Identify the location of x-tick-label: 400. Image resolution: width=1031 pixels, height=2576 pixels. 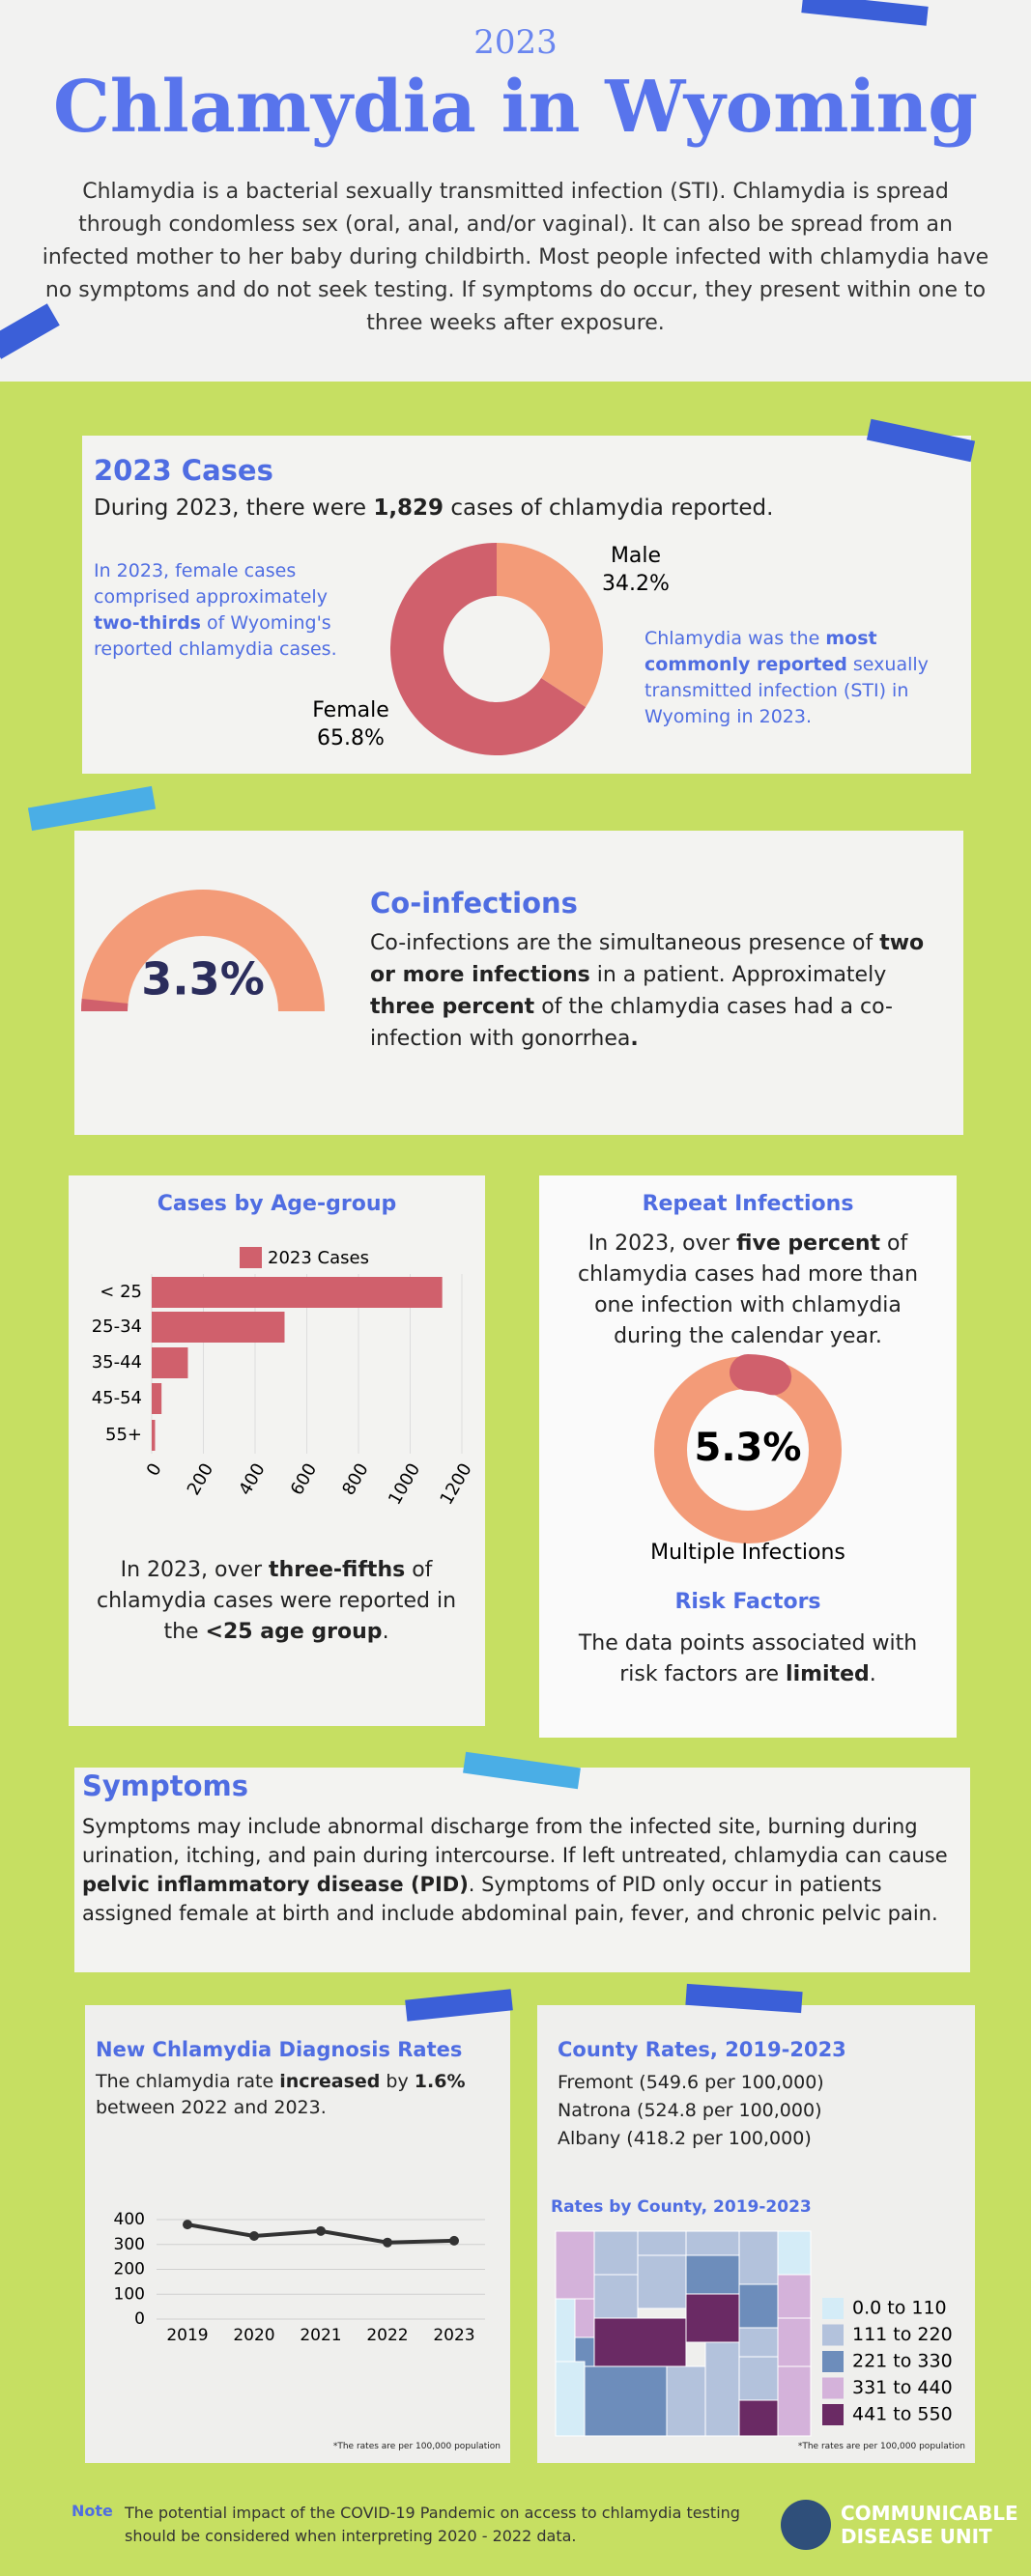
(252, 1479).